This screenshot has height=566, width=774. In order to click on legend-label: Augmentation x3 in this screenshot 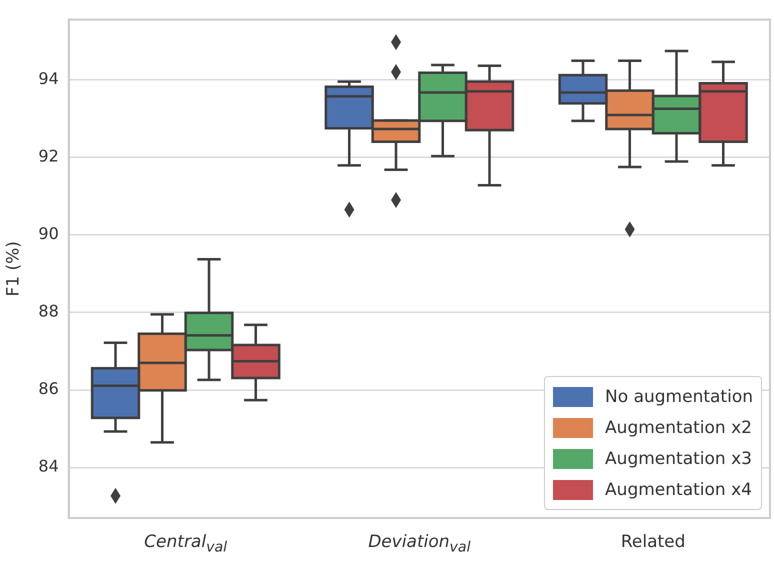, I will do `click(678, 458)`.